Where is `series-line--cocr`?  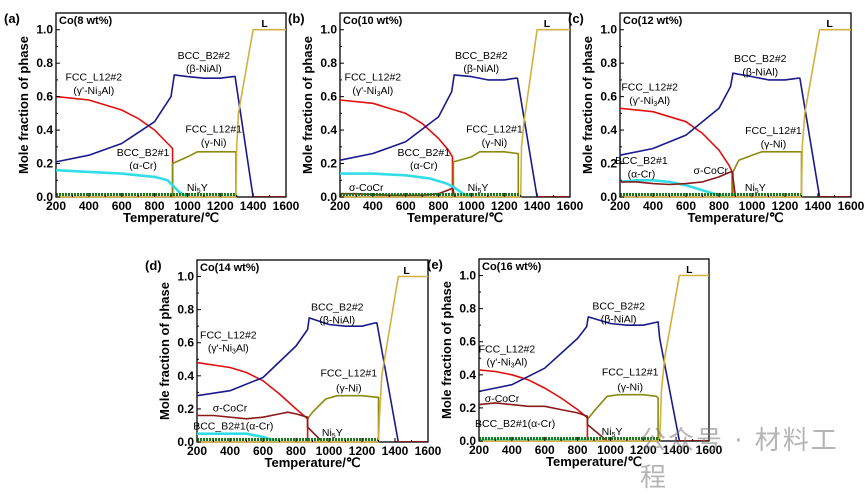 series-line--cocr is located at coordinates (678, 184).